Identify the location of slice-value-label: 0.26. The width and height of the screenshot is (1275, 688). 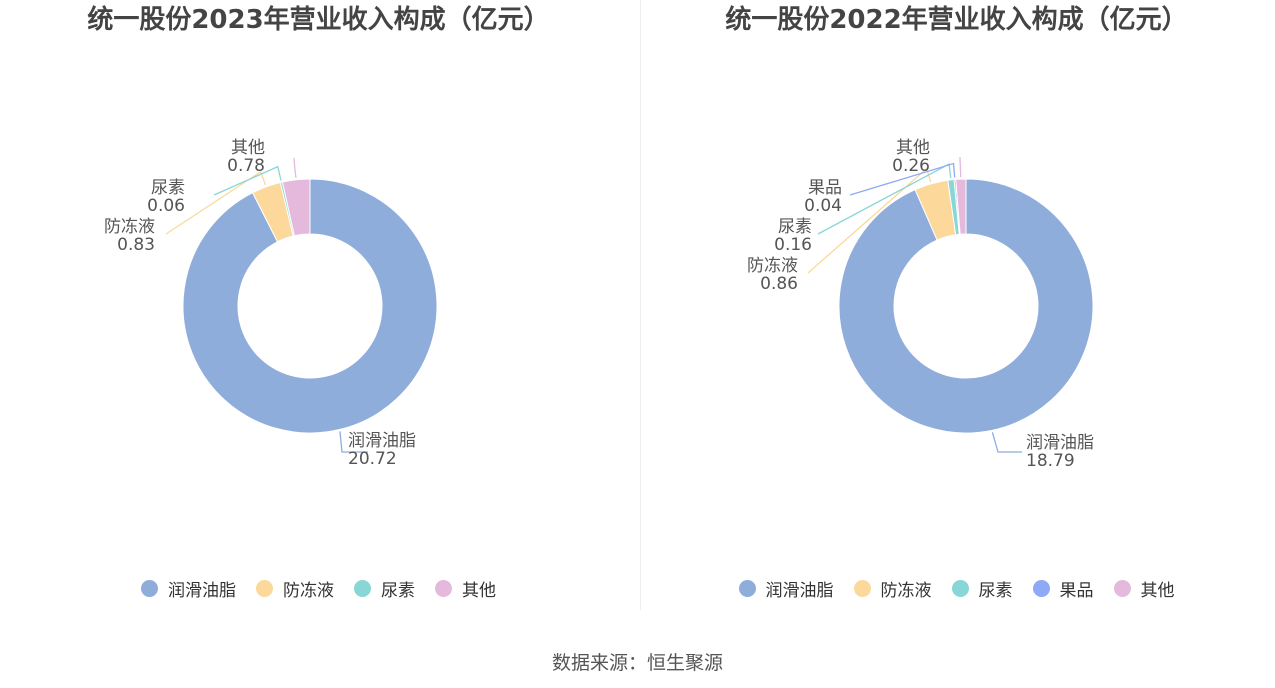
(911, 166).